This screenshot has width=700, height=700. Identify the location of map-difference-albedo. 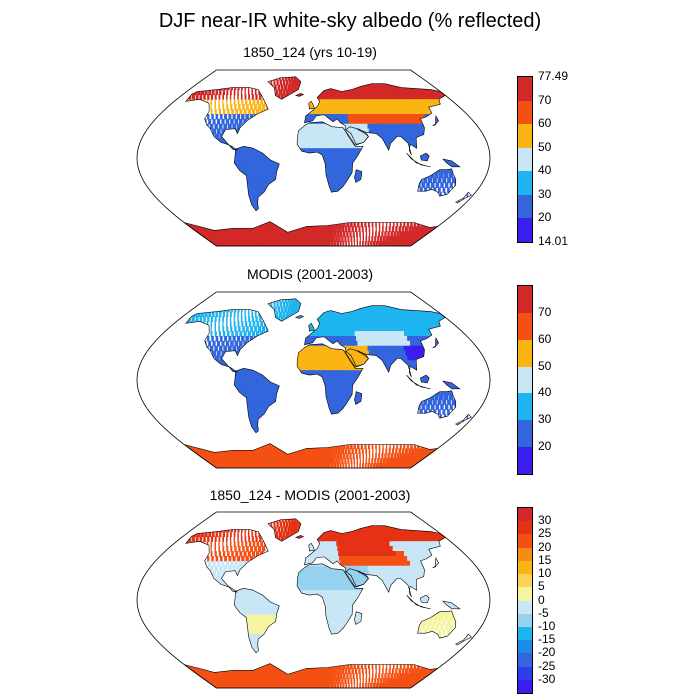
(313, 600).